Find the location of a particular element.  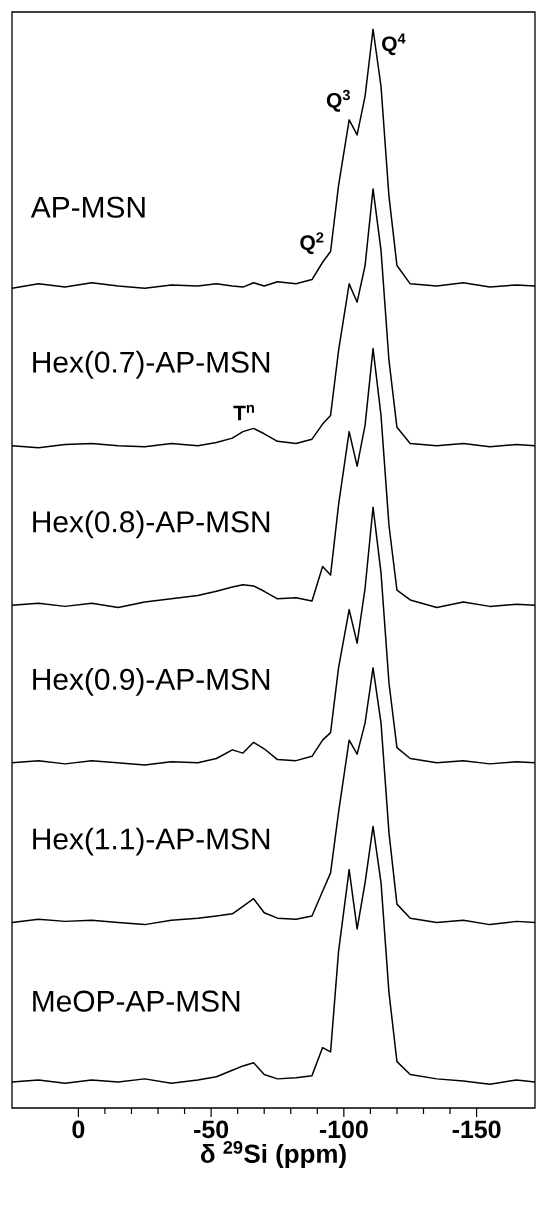

series-label: MeOP-AP-MSN is located at coordinates (136, 1001).